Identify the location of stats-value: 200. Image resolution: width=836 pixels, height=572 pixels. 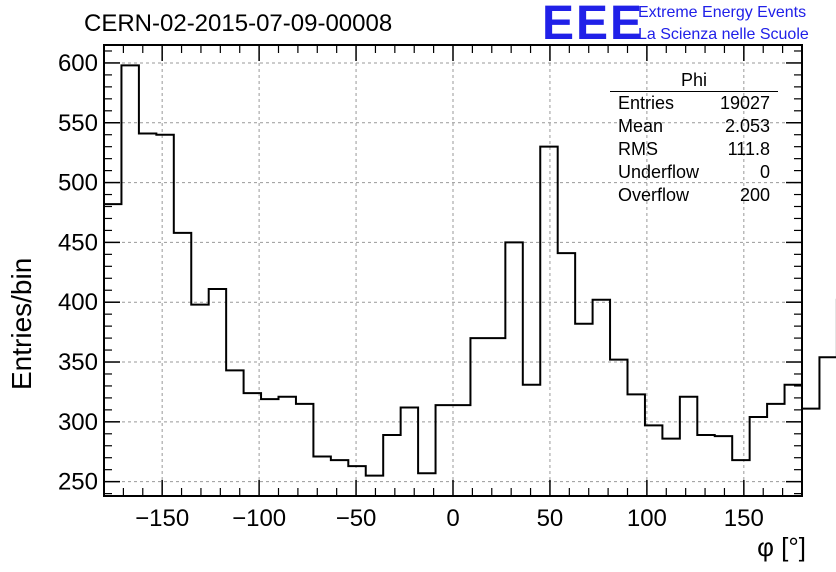
(754, 195).